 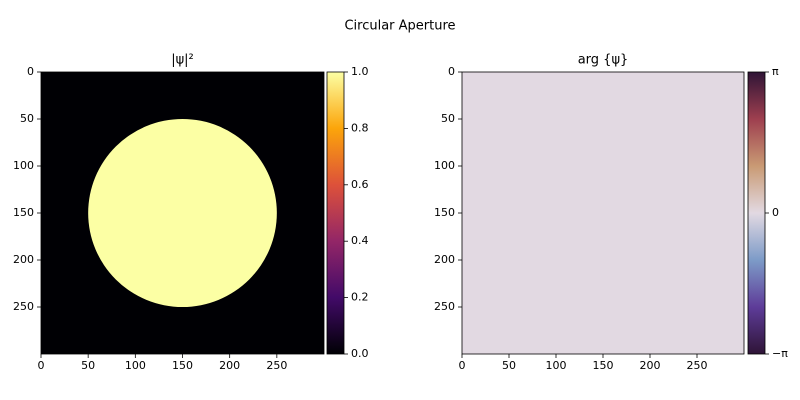 What do you see at coordinates (360, 71) in the screenshot?
I see `colorbar-tick-label: 1.0` at bounding box center [360, 71].